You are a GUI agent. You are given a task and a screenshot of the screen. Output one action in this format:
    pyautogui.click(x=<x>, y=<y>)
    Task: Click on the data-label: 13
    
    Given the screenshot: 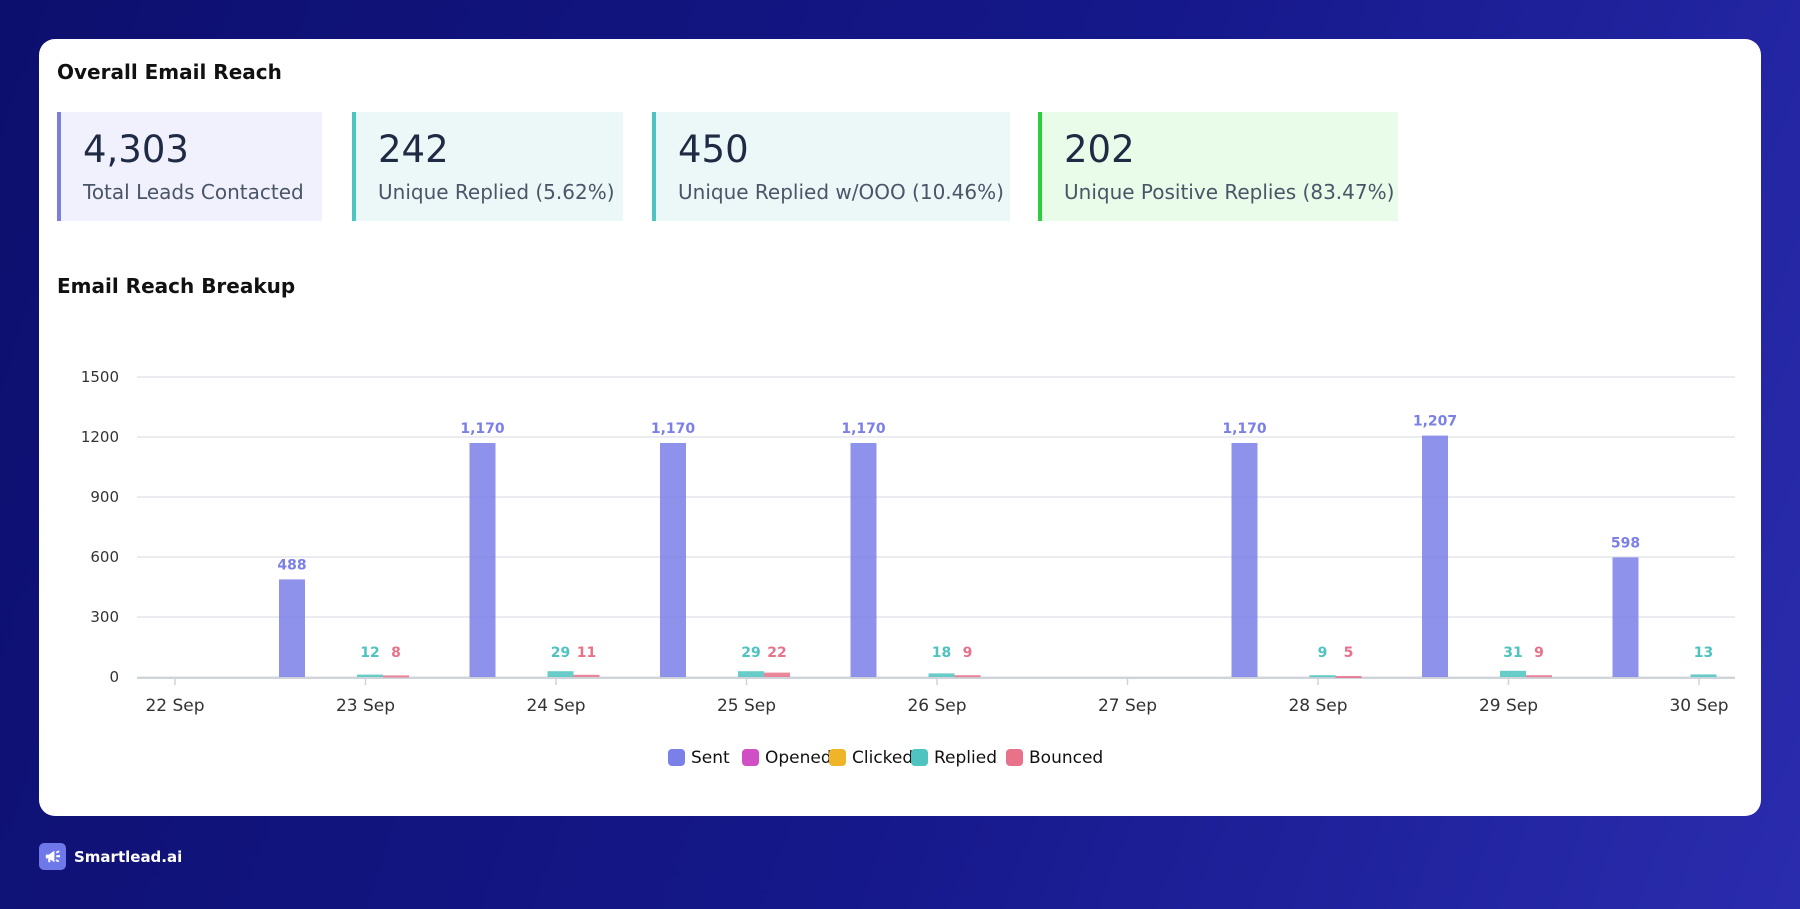 What is the action you would take?
    pyautogui.click(x=1703, y=653)
    